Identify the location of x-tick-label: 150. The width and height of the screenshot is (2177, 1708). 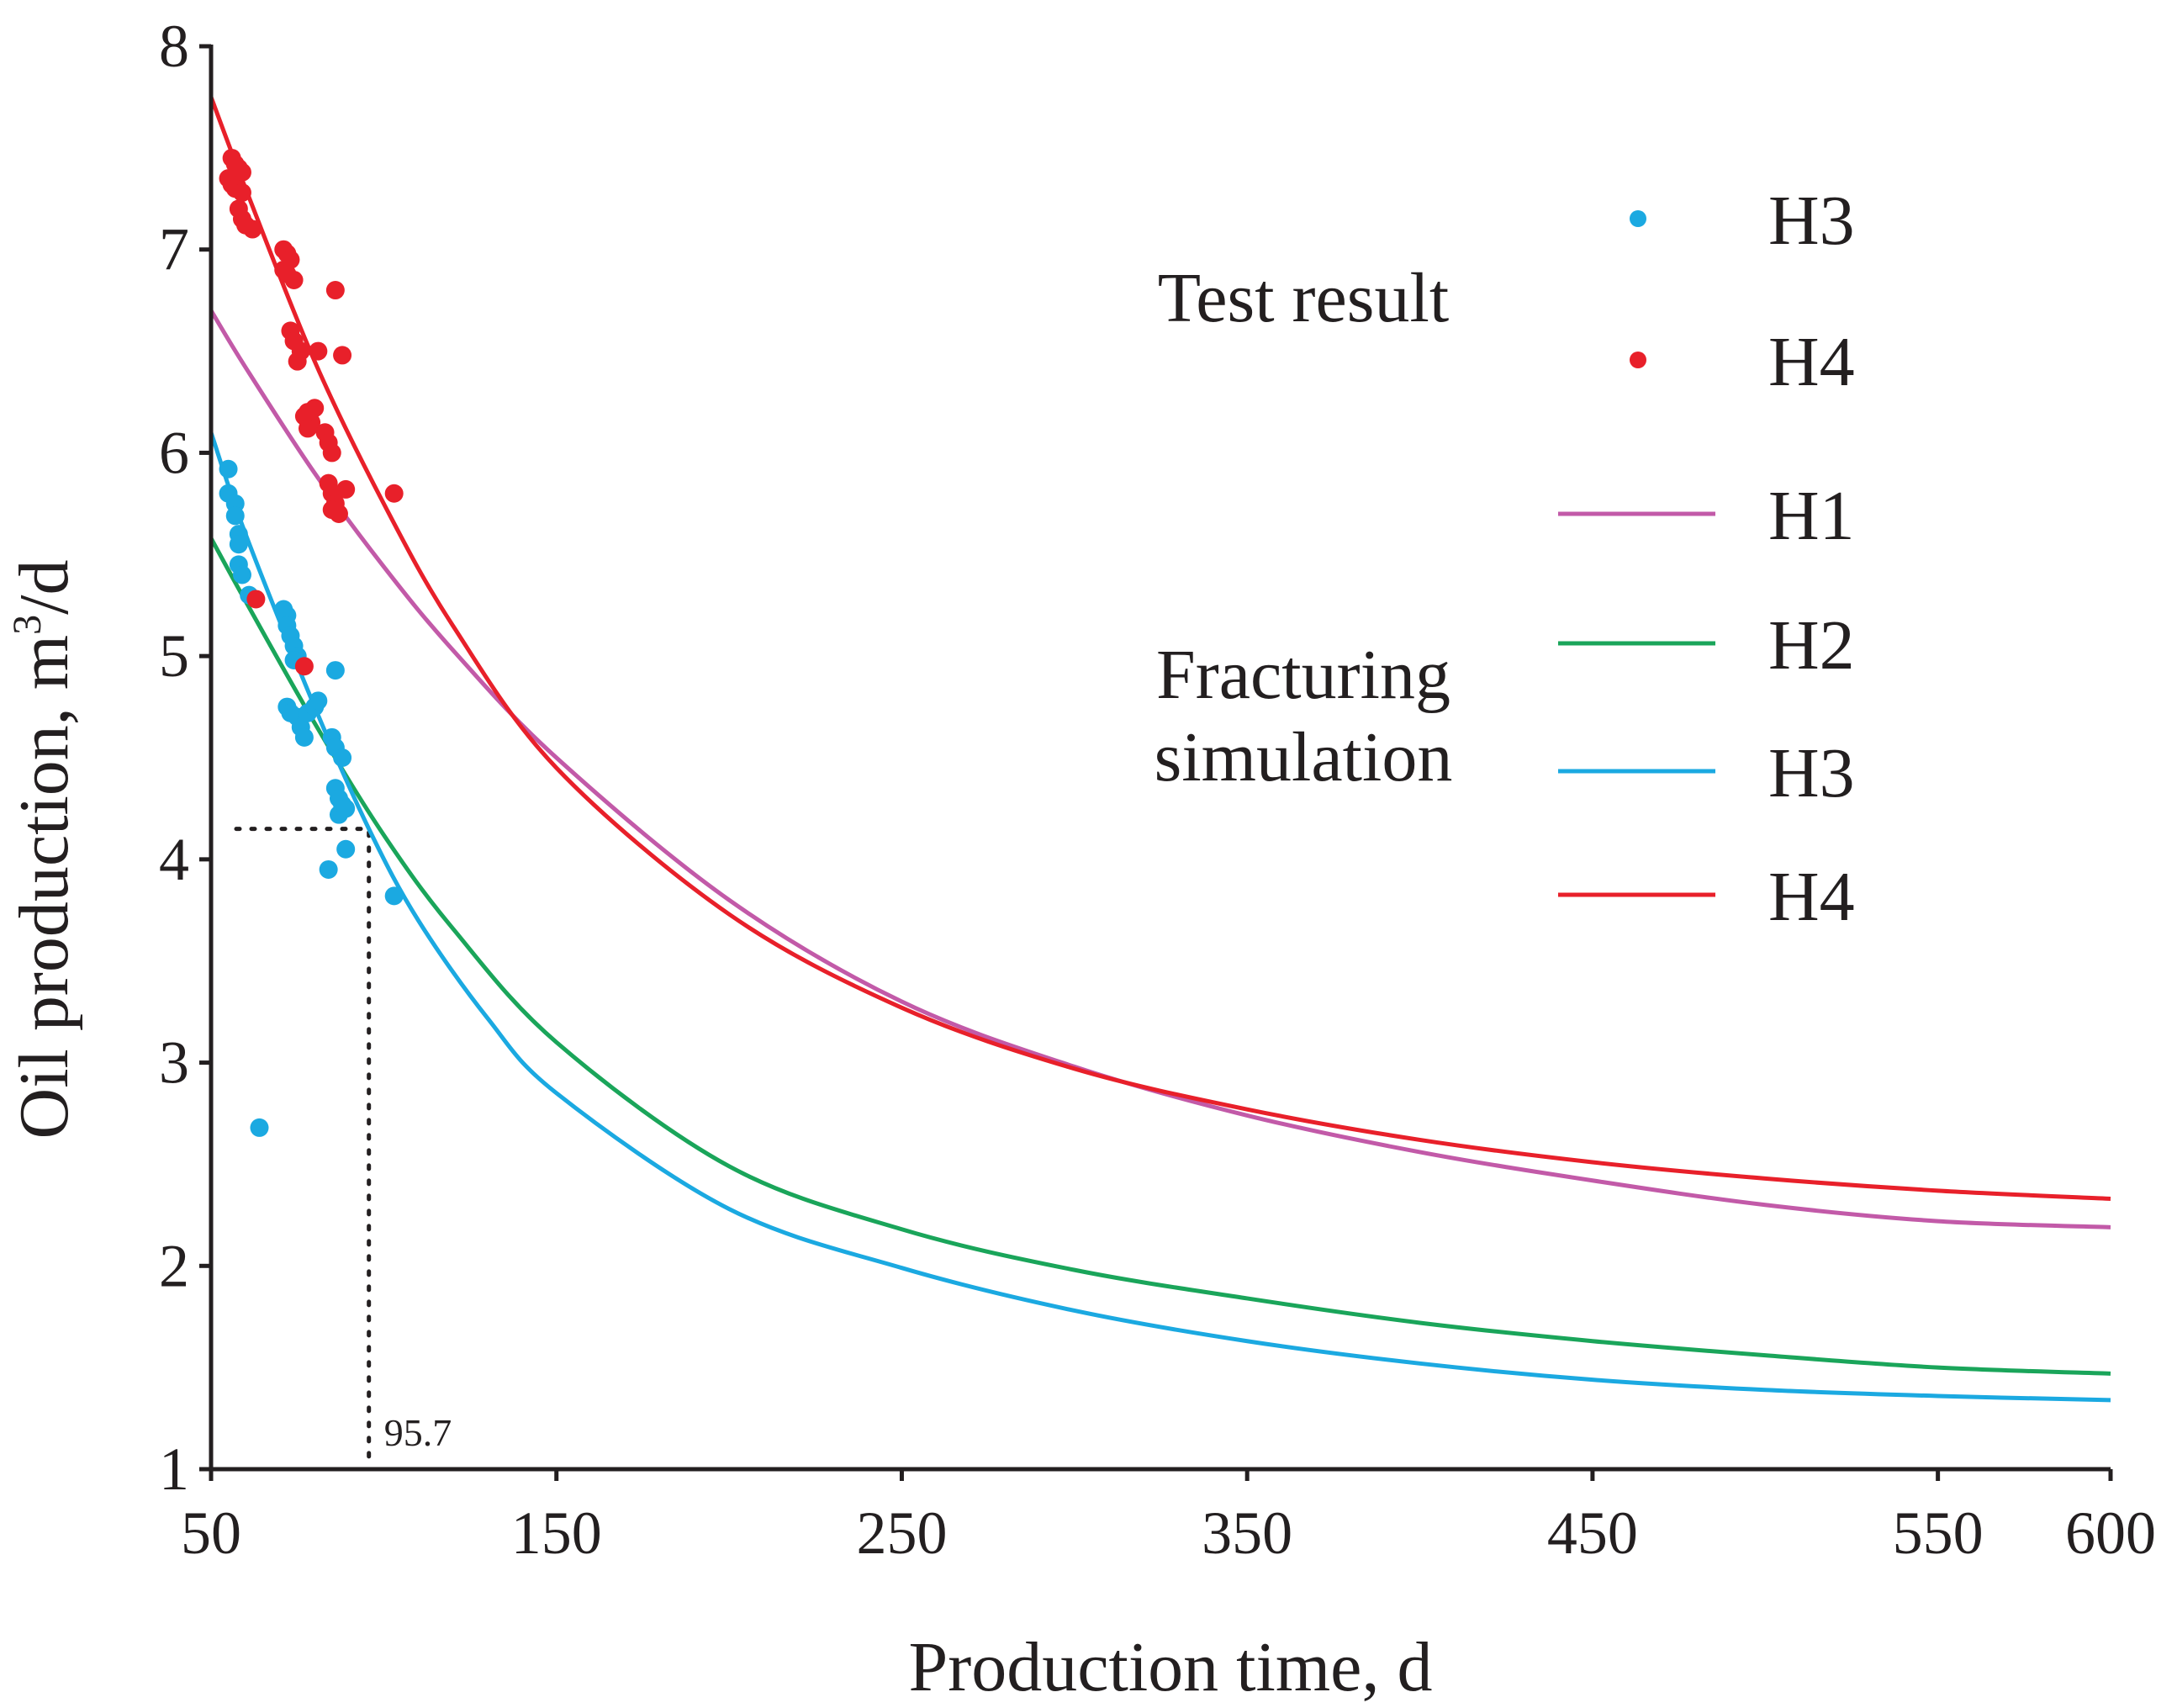
(556, 1533).